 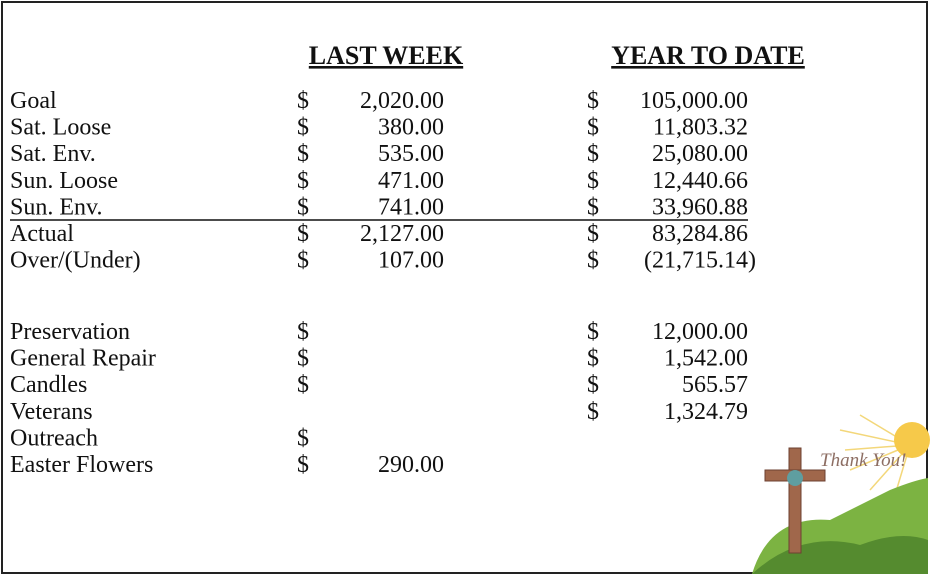 What do you see at coordinates (700, 261) in the screenshot?
I see `ytd-amount: (21,715.14)` at bounding box center [700, 261].